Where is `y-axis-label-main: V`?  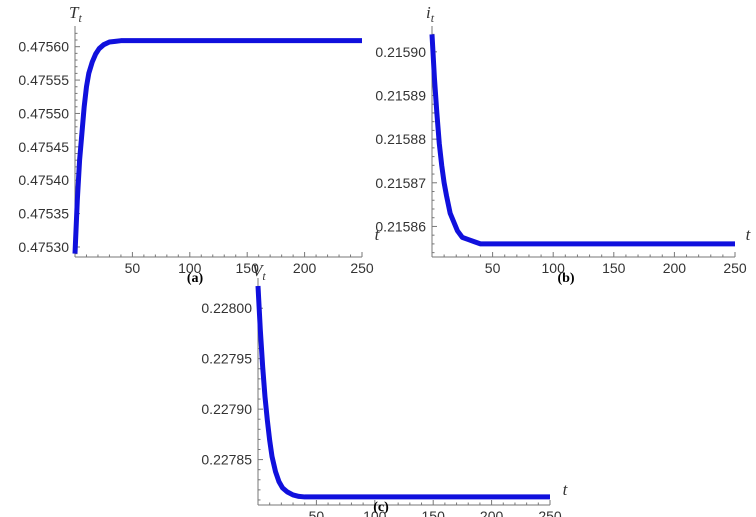
y-axis-label-main: V is located at coordinates (258, 270).